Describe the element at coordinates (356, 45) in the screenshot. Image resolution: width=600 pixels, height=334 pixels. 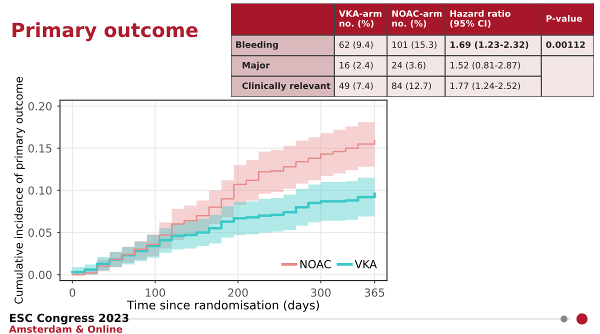
I see `text: 62 (9.4)` at that location.